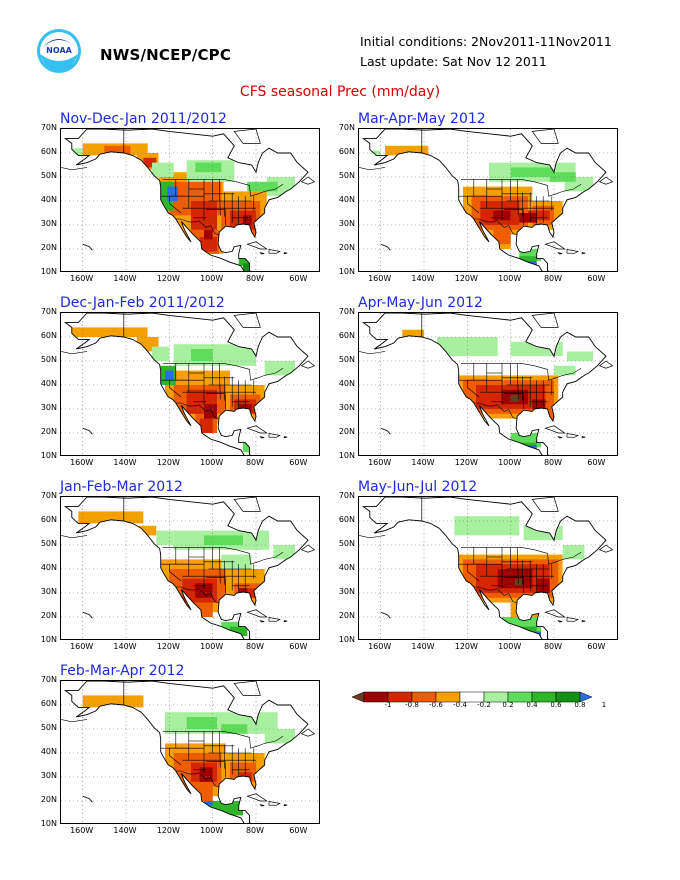 Image resolution: width=680 pixels, height=880 pixels. What do you see at coordinates (340, 92) in the screenshot?
I see `figure-title: CFS seasonal Prec (mm/day)` at bounding box center [340, 92].